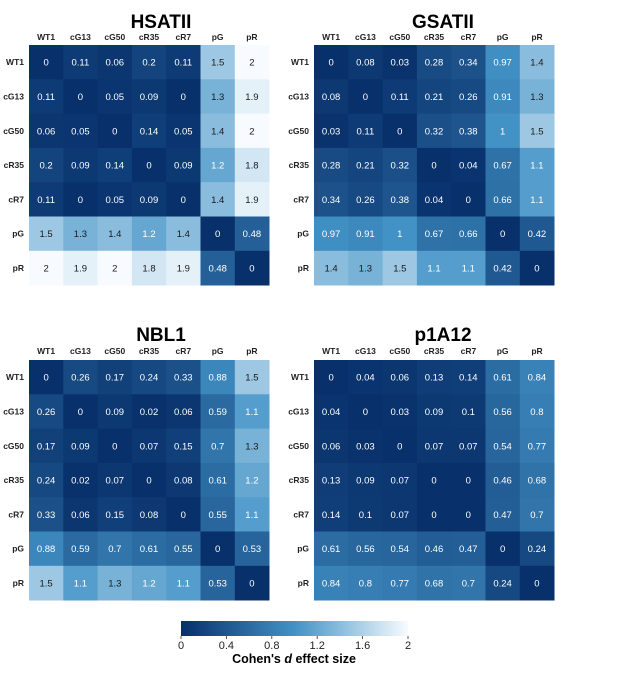 Image resolution: width=617 pixels, height=674 pixels. I want to click on colorbar-title-suffix: effect size, so click(324, 659).